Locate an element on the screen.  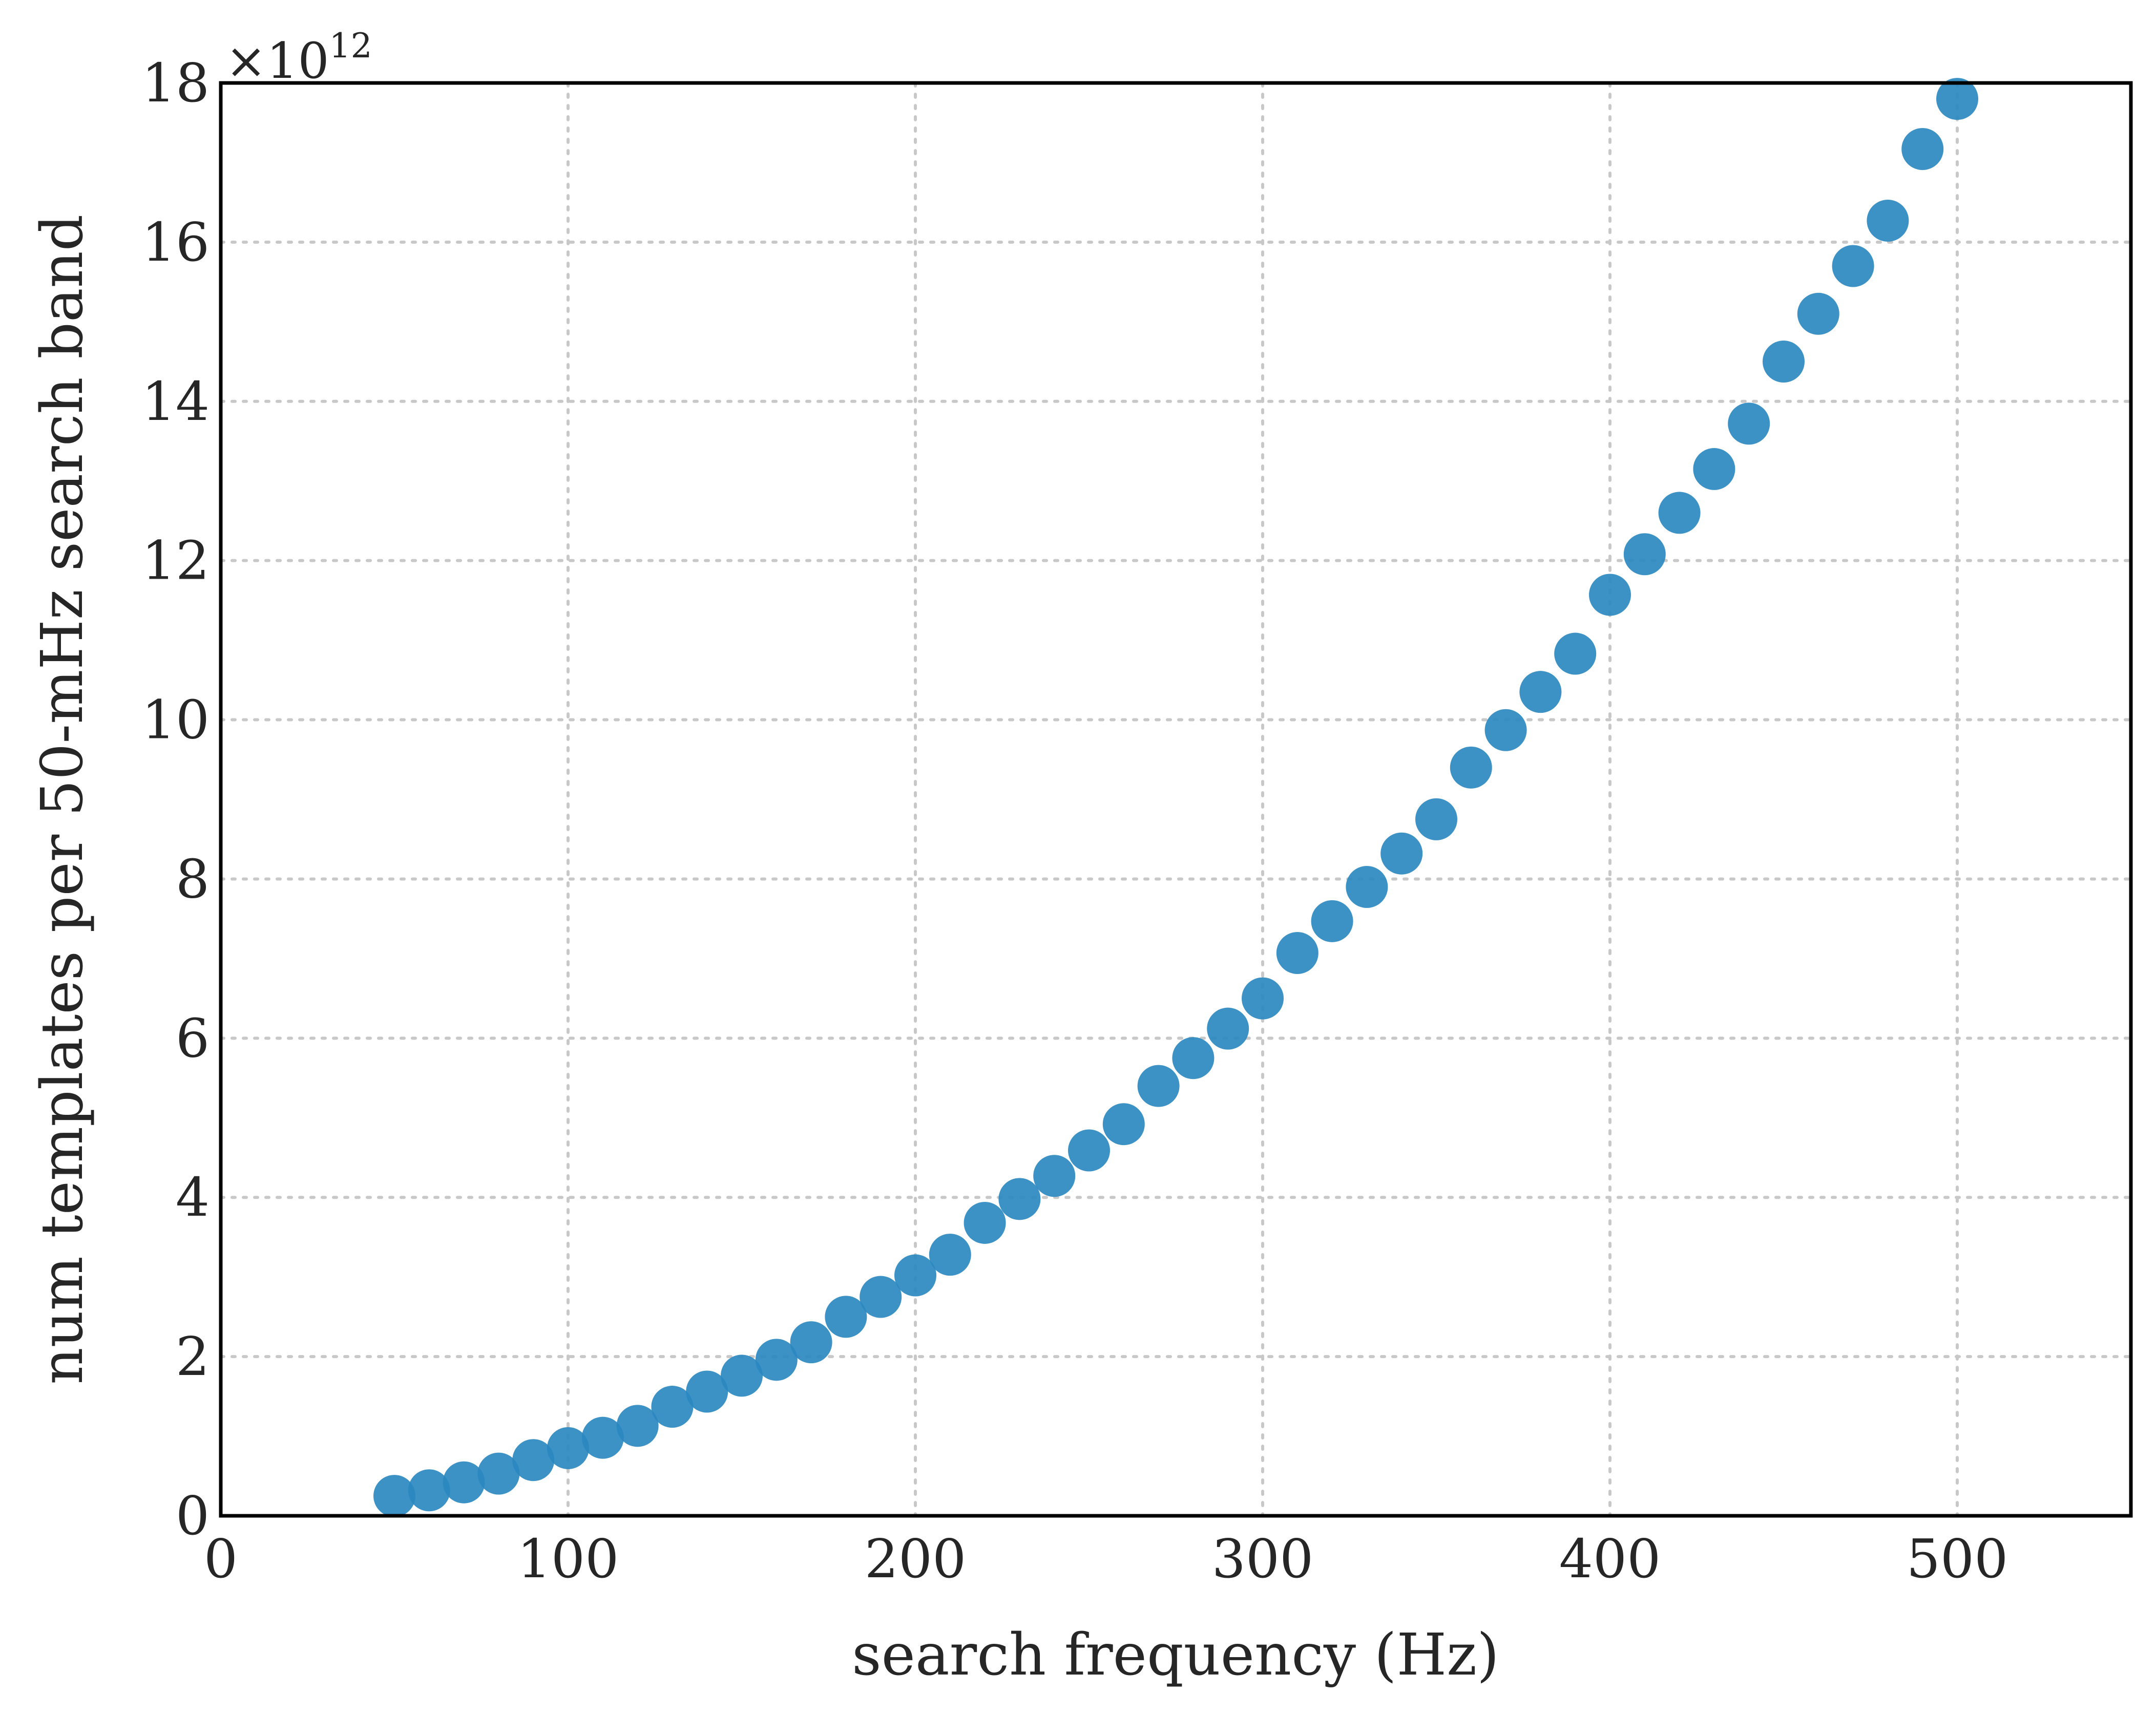
y-tick-label: 14 is located at coordinates (176, 401).